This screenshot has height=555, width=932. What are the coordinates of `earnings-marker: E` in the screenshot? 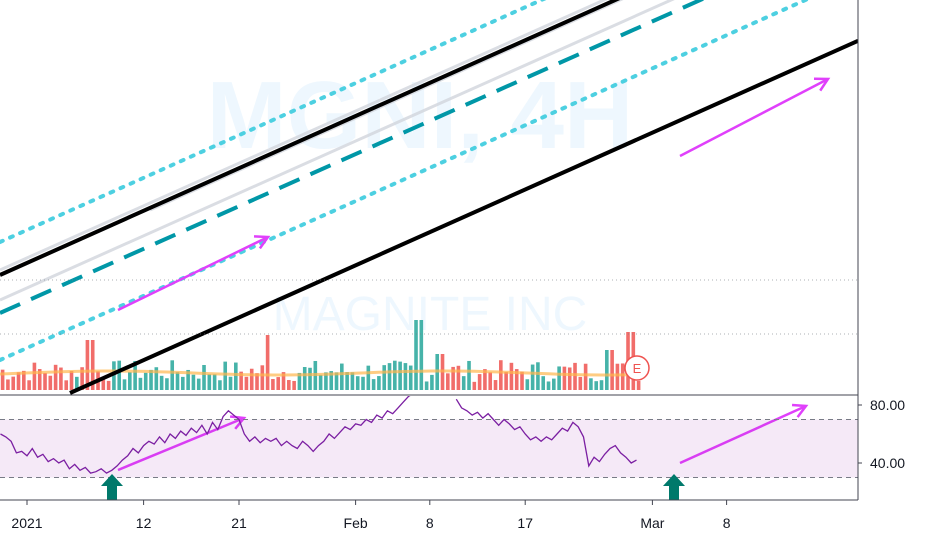 It's located at (637, 368).